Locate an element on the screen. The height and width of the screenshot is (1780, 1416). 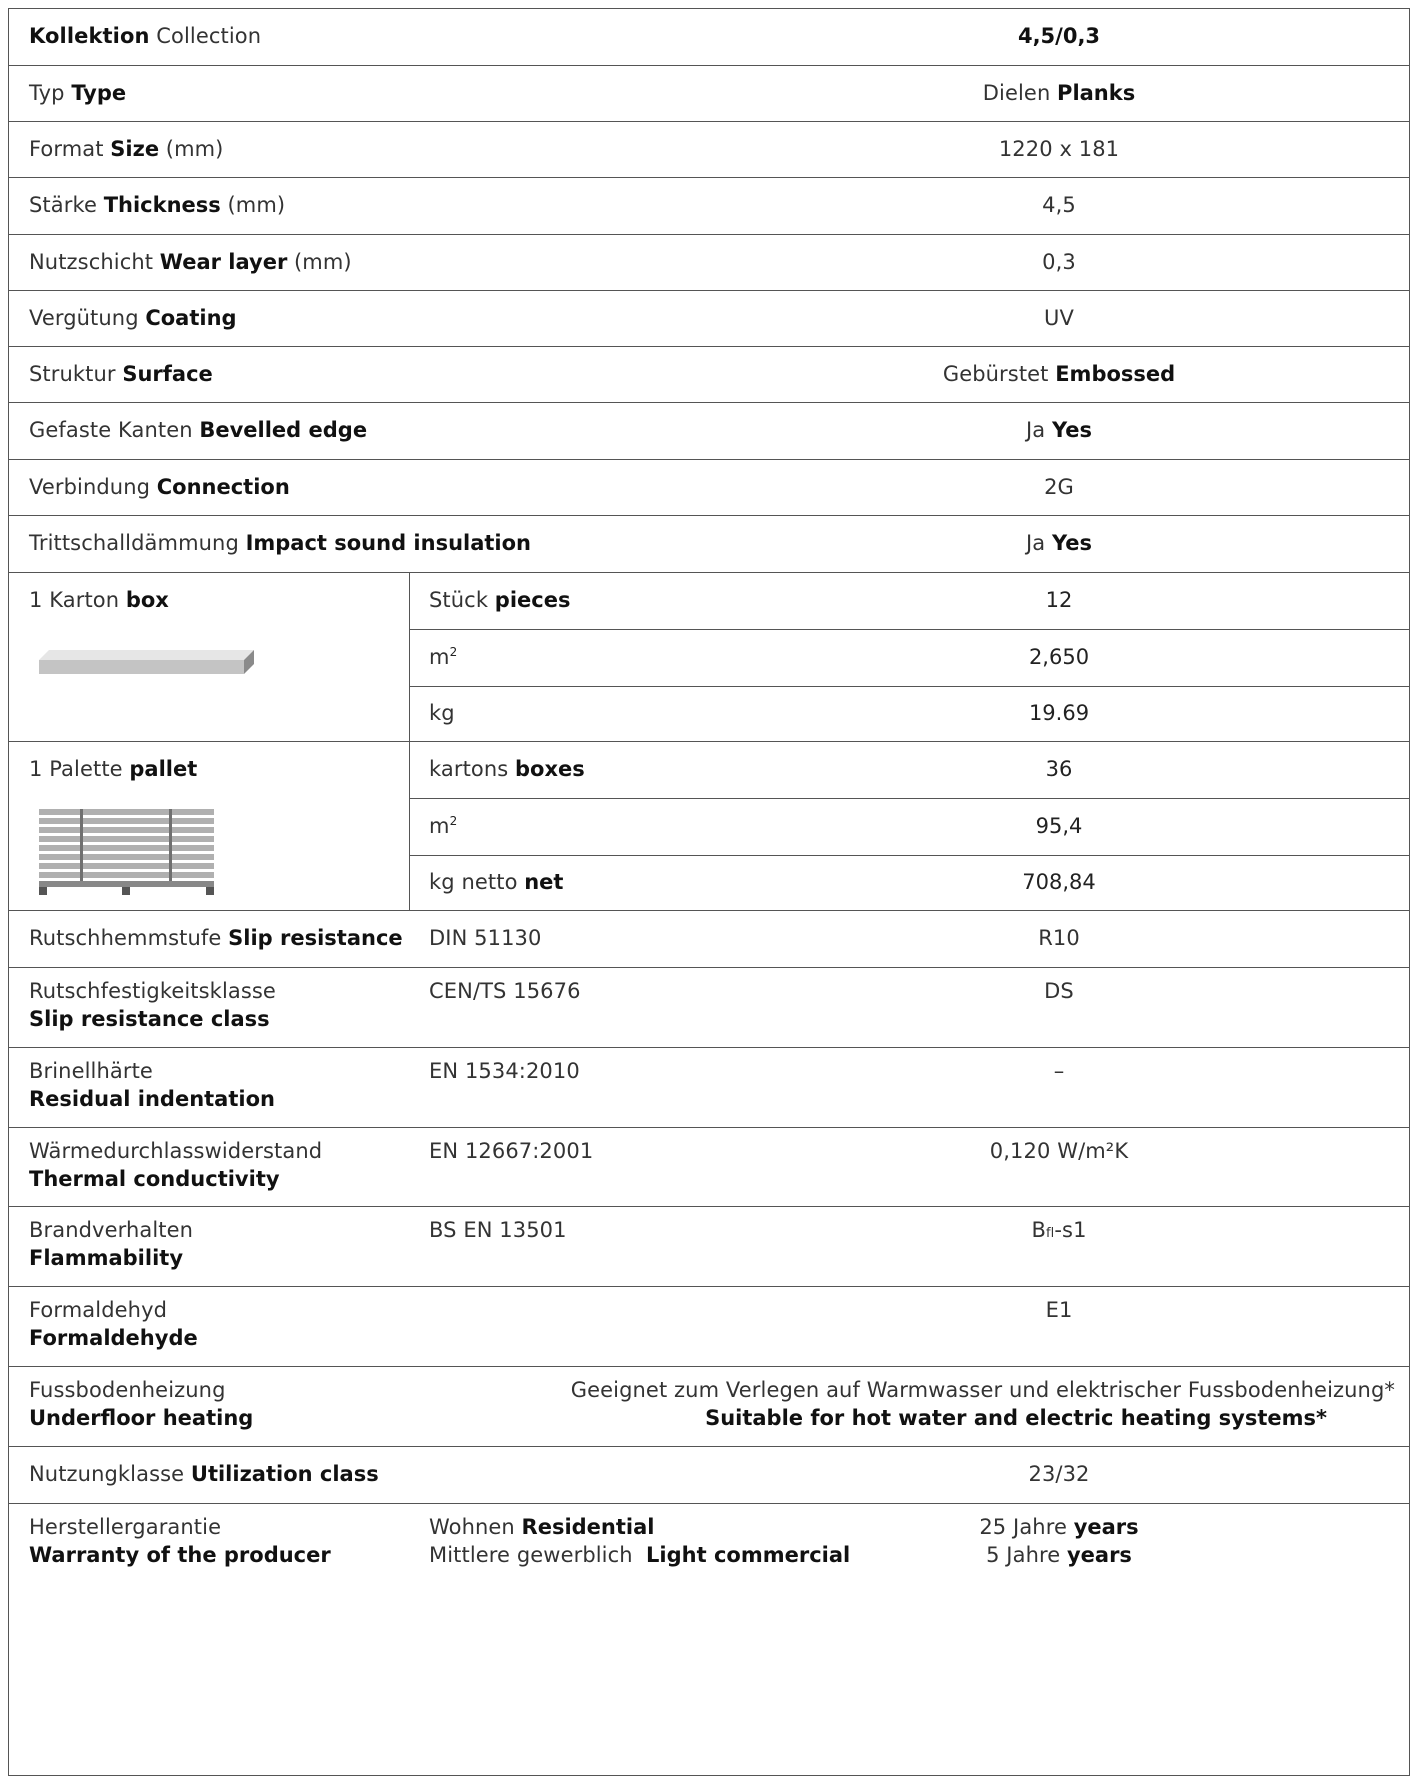
text-tech-1-value: – is located at coordinates (1059, 1071).